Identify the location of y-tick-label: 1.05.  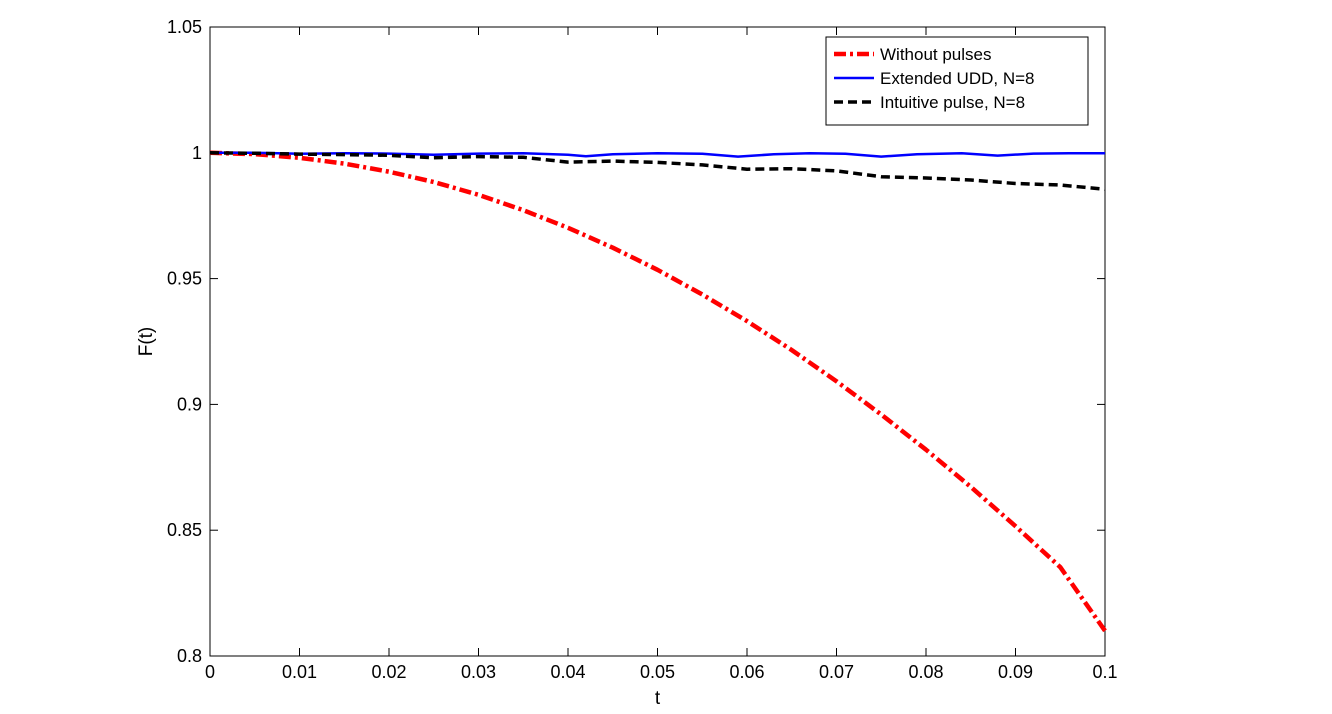
(184, 27).